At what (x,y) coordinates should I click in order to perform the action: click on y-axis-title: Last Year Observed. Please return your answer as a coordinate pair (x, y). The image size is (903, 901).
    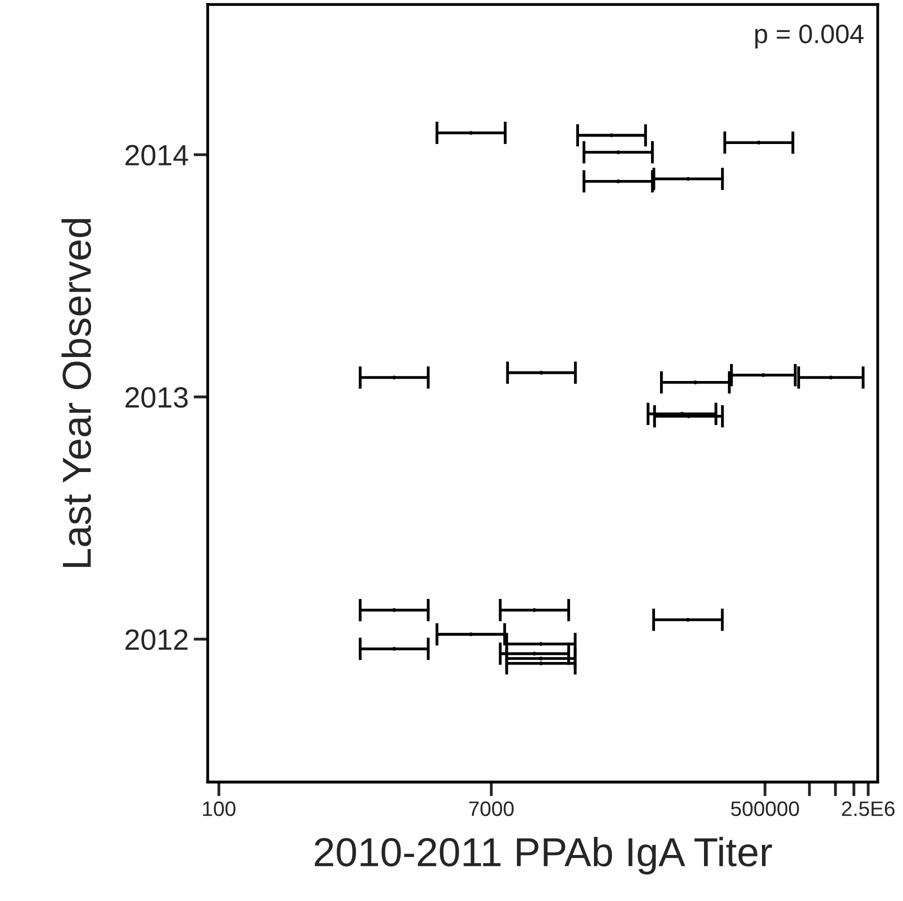
    Looking at the image, I should click on (77, 392).